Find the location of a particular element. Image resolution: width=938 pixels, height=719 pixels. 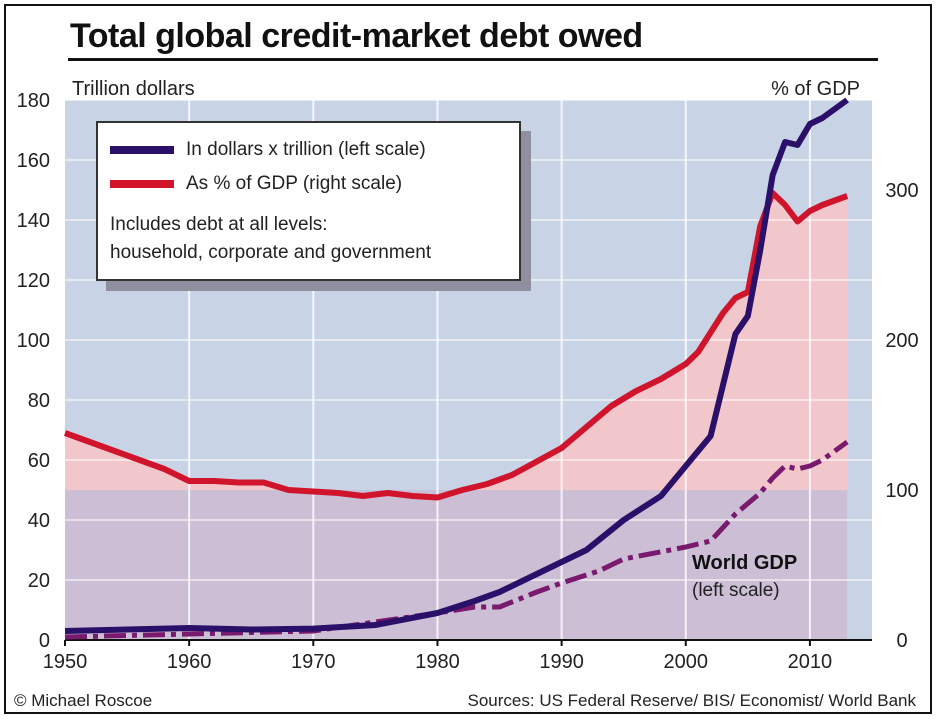

y-right-tick-label: 200 is located at coordinates (901, 341).